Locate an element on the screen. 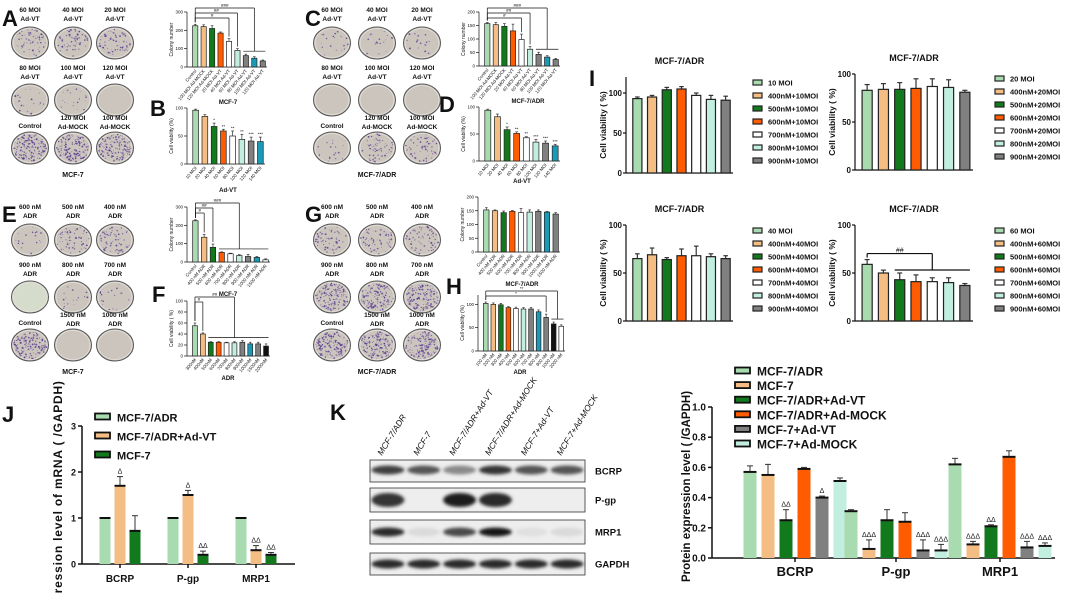 This screenshot has height=593, width=1065. plate-label: Ad-VT is located at coordinates (114, 77).